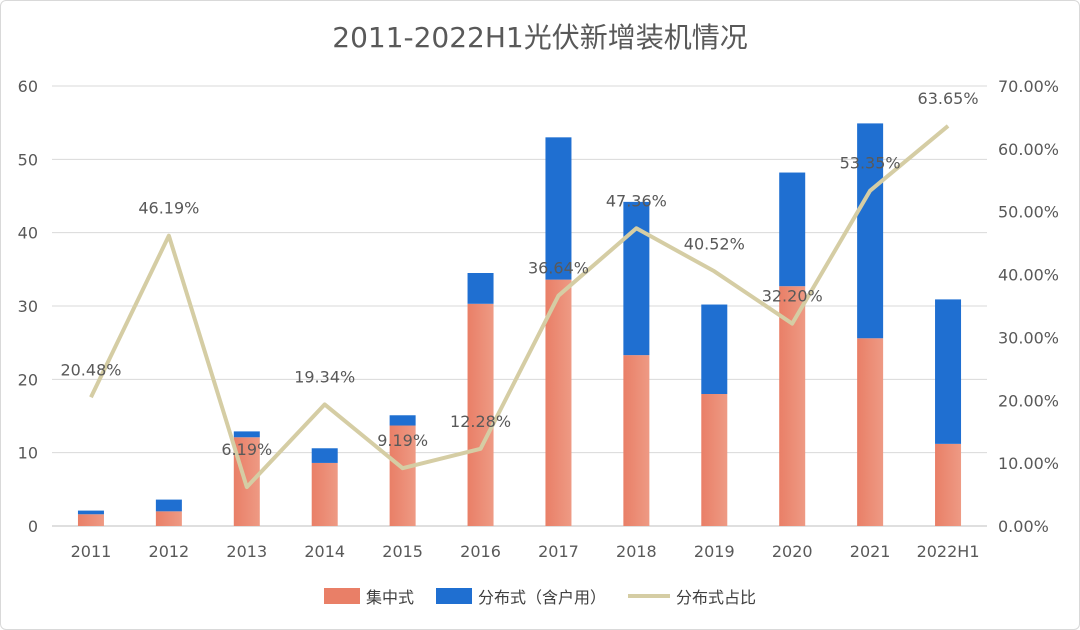 The image size is (1080, 630). I want to click on y-tick-label: 0, so click(33, 526).